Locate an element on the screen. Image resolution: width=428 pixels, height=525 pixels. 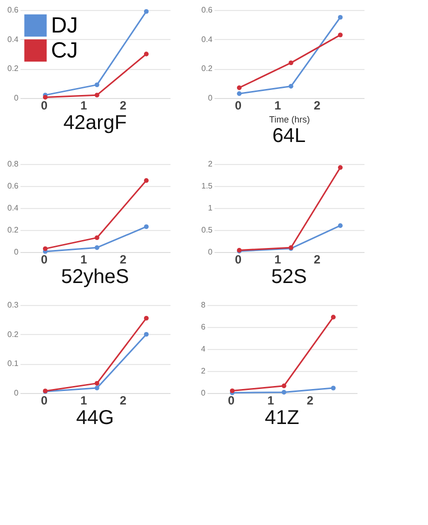
text: 64L is located at coordinates (289, 136).